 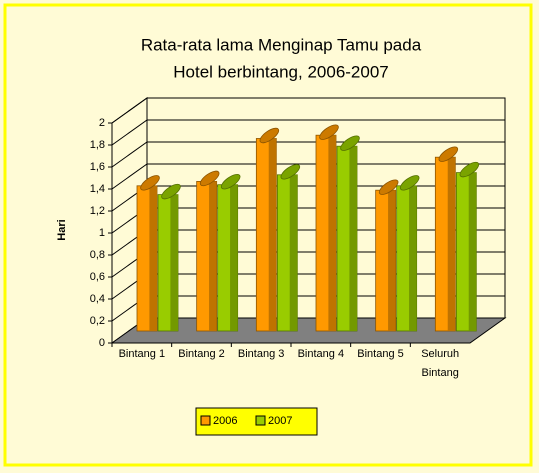 I want to click on y-tick-label: 0, so click(x=102, y=343).